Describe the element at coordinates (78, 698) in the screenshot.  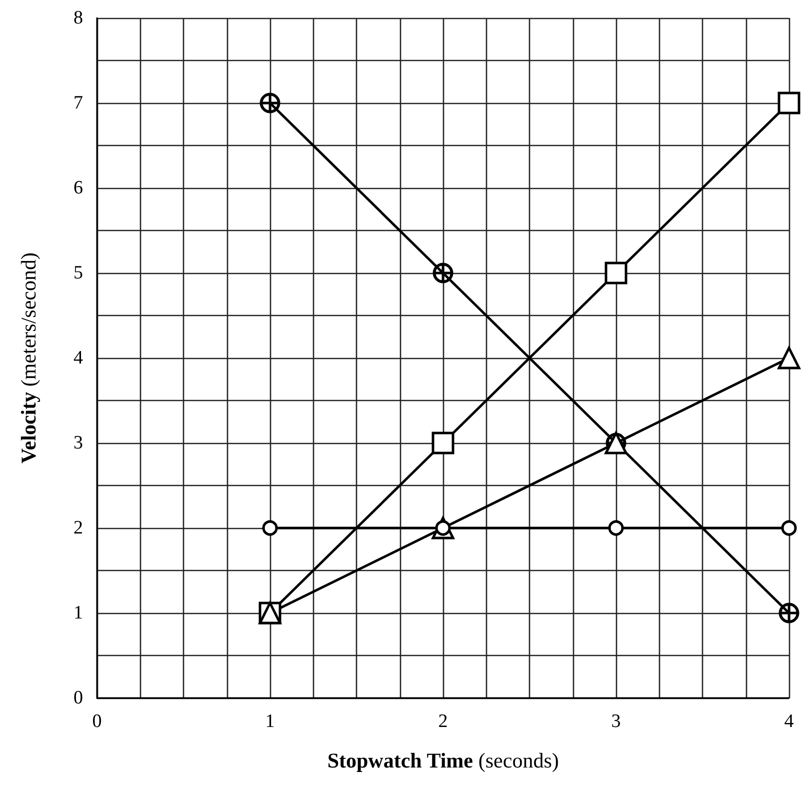
I see `y-tick-label: 0` at that location.